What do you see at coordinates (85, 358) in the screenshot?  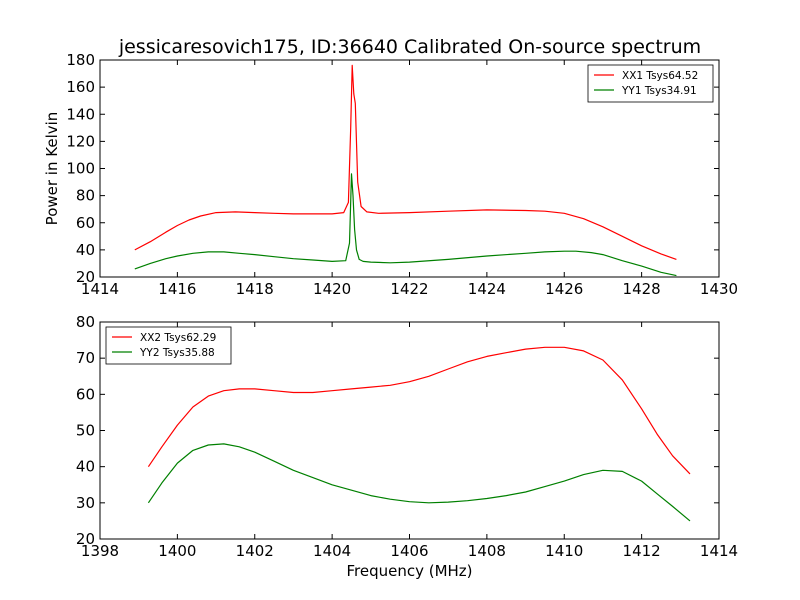 I see `y-tick-label: 70` at bounding box center [85, 358].